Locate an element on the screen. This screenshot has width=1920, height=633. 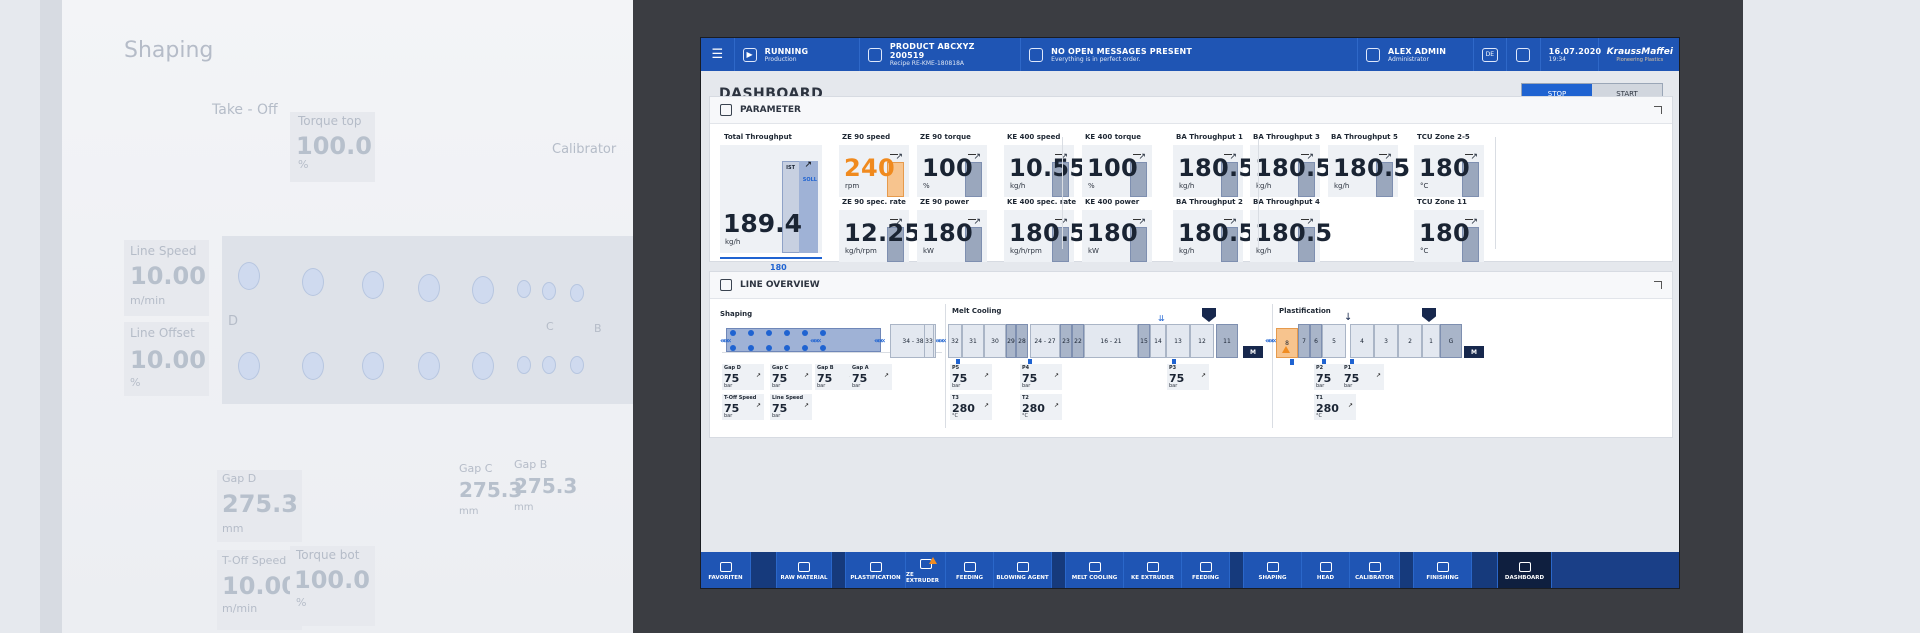
nav-item-plastification: PLASTIFICATION is located at coordinates (876, 570).